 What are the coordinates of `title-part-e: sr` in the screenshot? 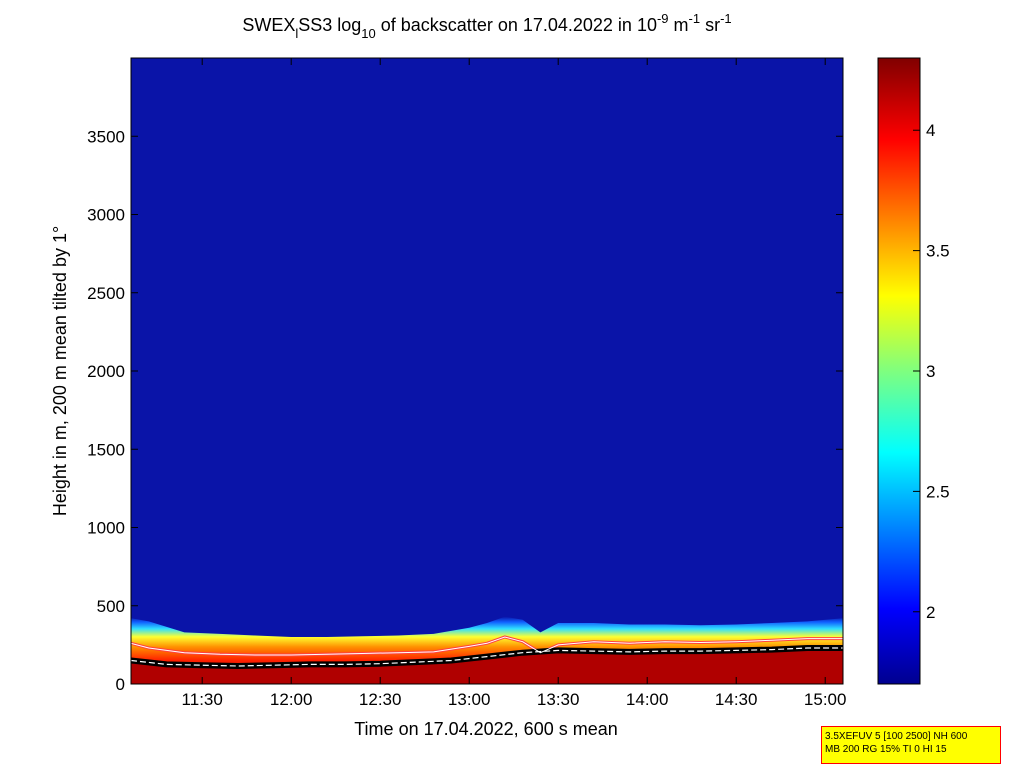 It's located at (710, 25).